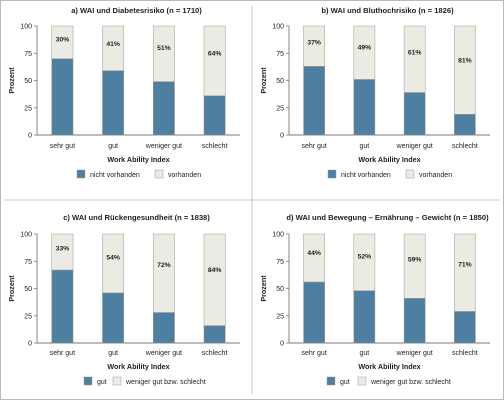  I want to click on data-label: 64%, so click(215, 54).